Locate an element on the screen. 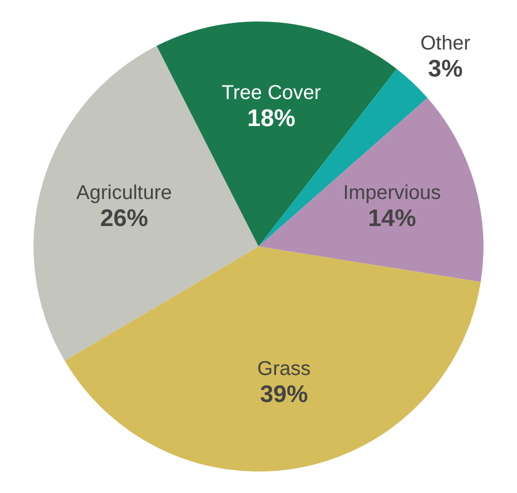  data-label: 26% is located at coordinates (124, 218).